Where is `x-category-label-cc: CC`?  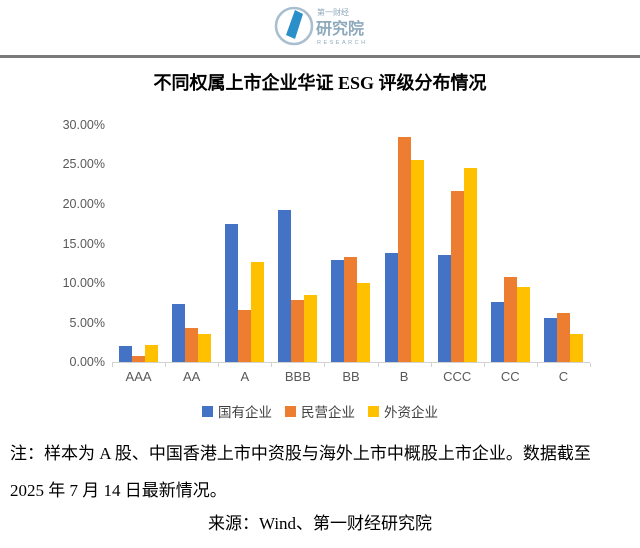
x-category-label-cc: CC is located at coordinates (510, 376).